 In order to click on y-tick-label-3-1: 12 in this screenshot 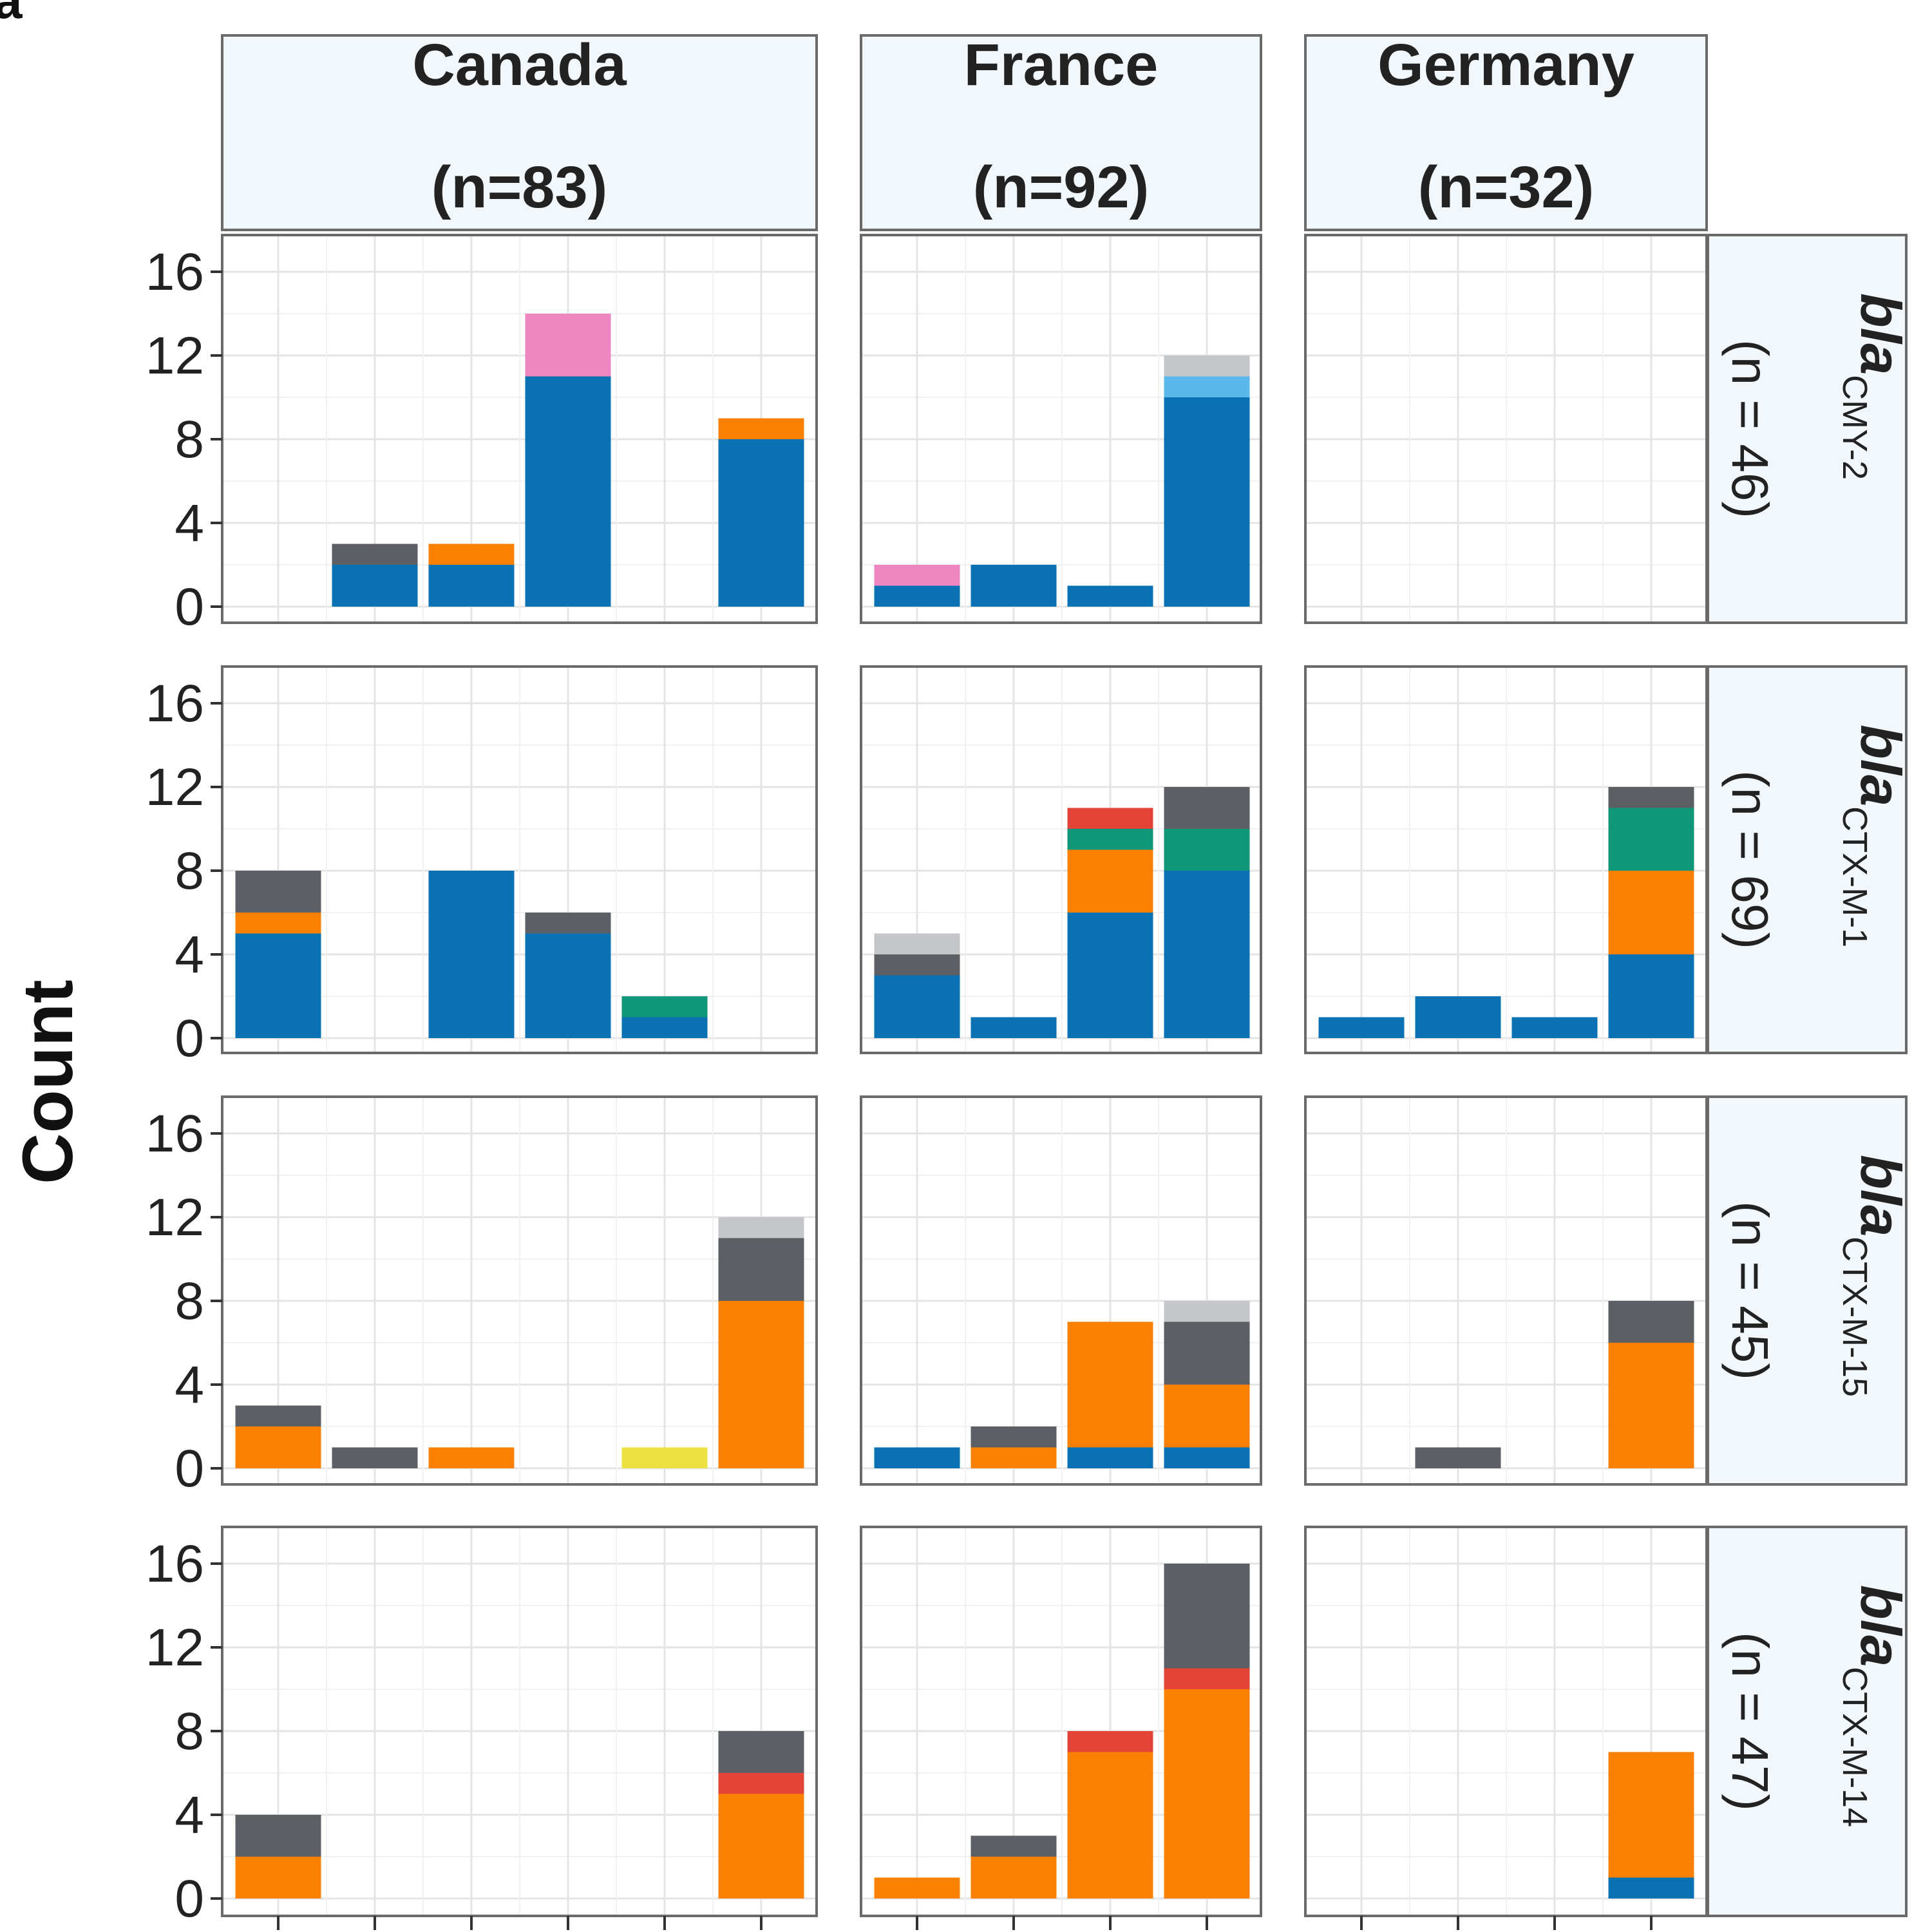, I will do `click(175, 1218)`.